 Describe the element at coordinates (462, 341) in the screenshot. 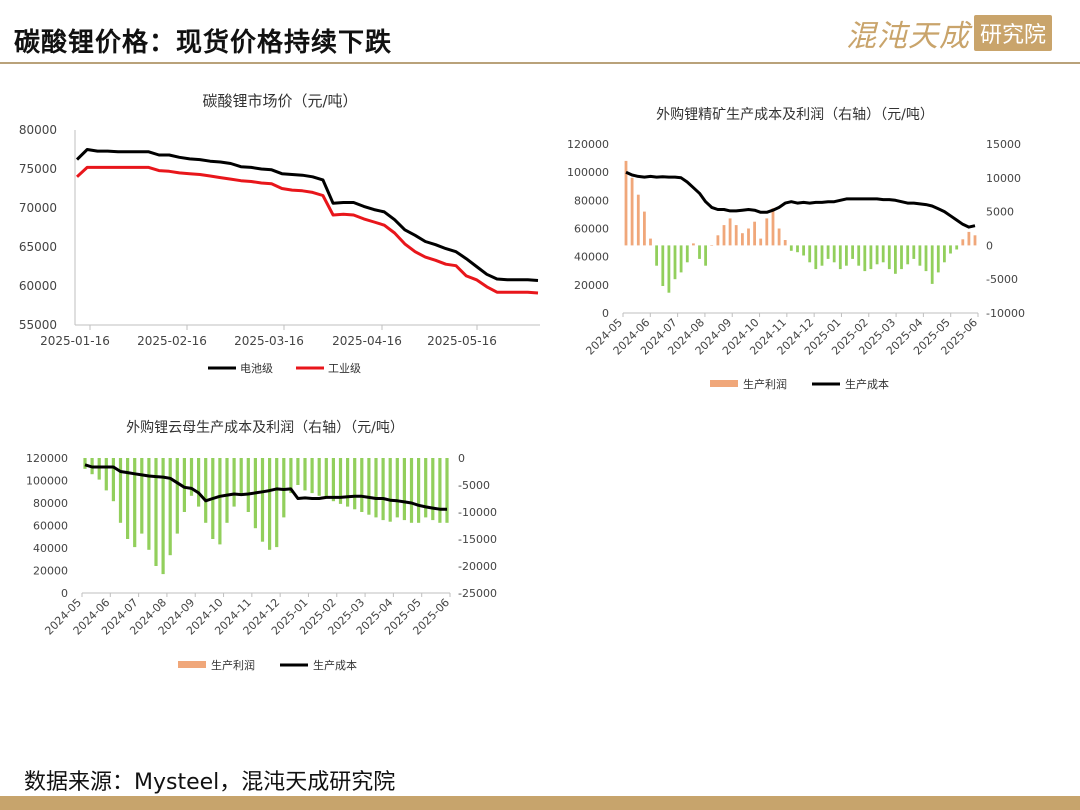

I see `x-tick-label: 2025-05-16` at that location.